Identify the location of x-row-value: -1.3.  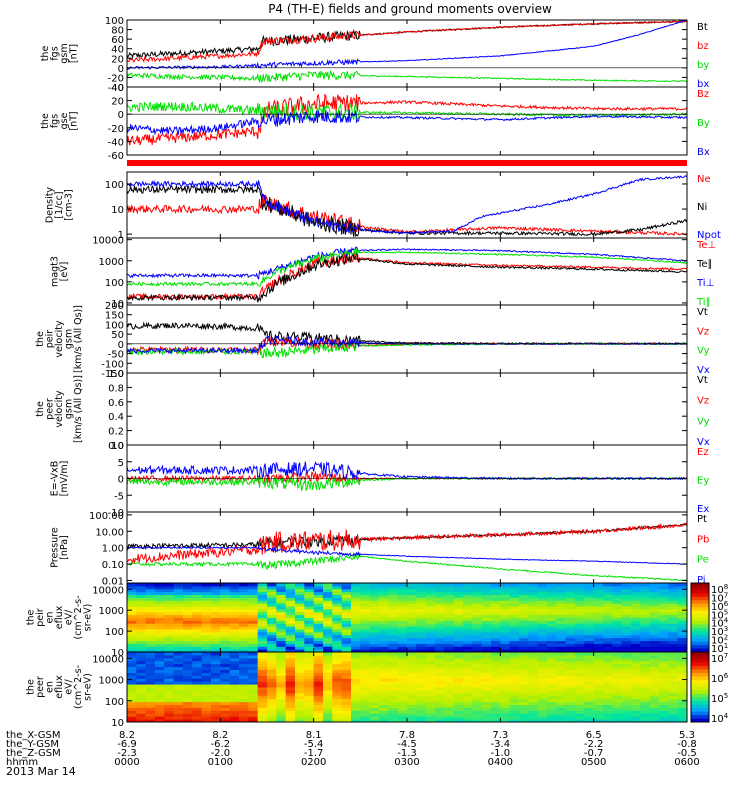
(407, 753).